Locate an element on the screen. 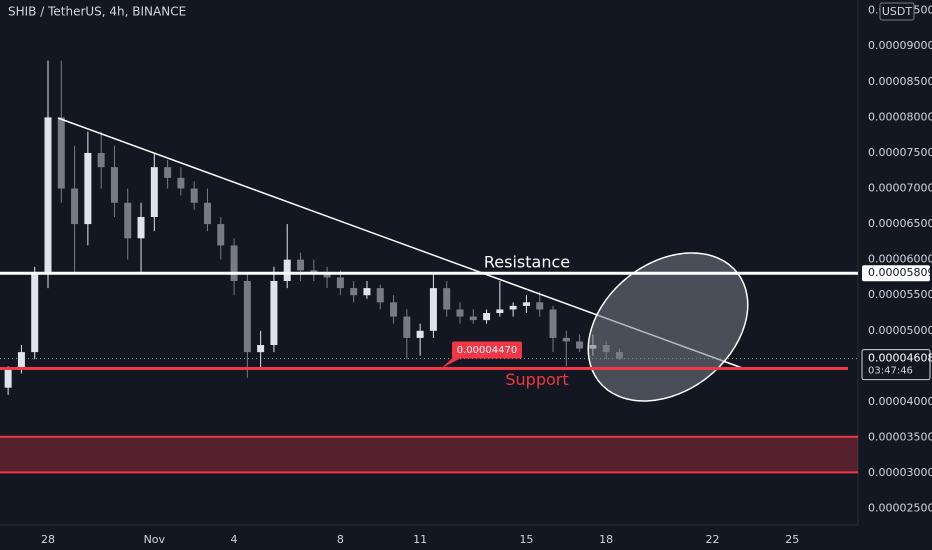 The image size is (932, 550). last-price-label: 0.00004608 is located at coordinates (900, 358).